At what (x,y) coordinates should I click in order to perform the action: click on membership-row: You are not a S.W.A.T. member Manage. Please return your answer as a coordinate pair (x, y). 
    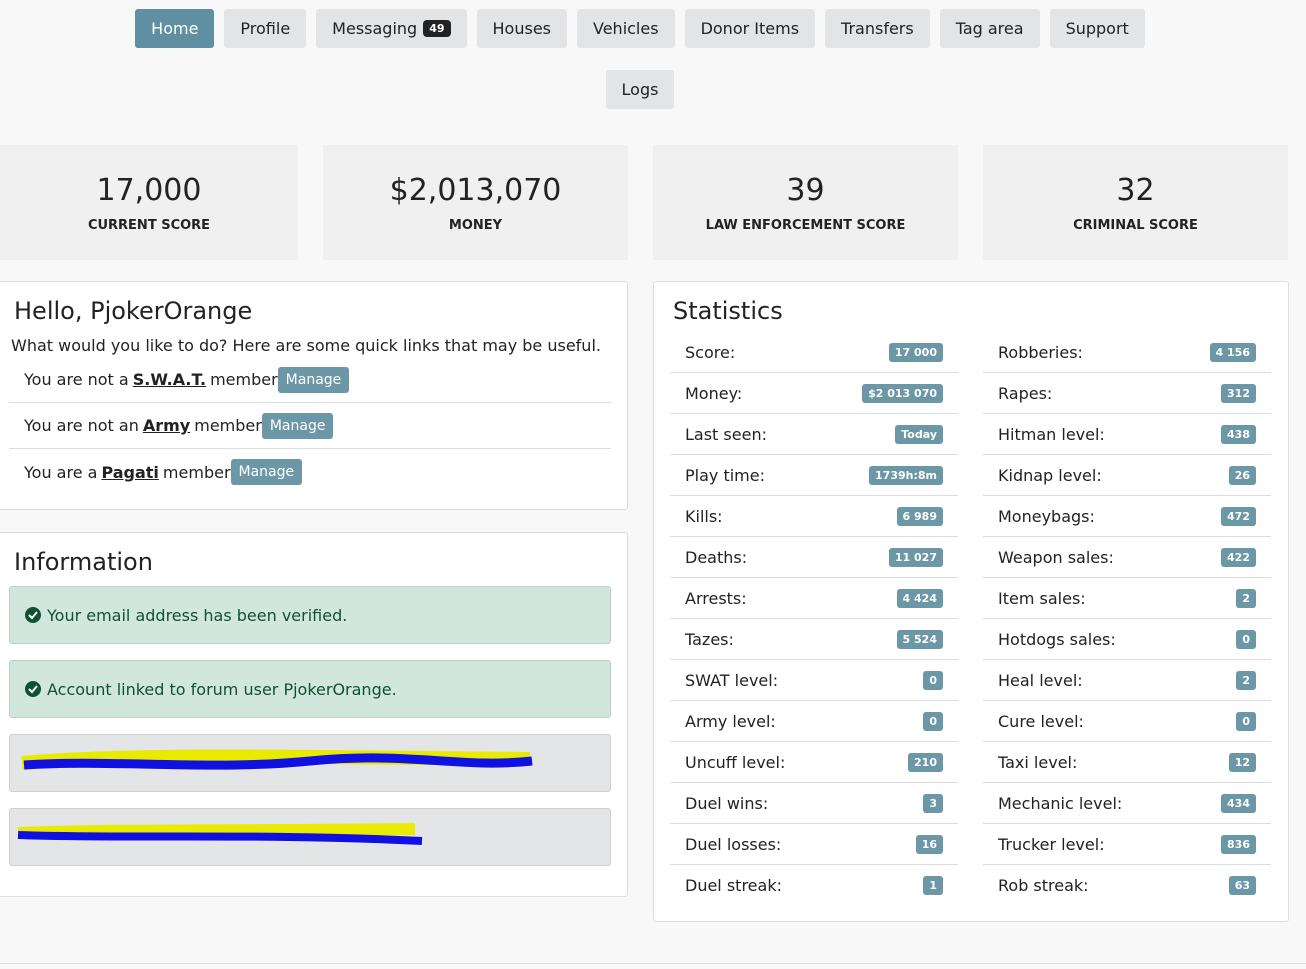
    Looking at the image, I should click on (310, 380).